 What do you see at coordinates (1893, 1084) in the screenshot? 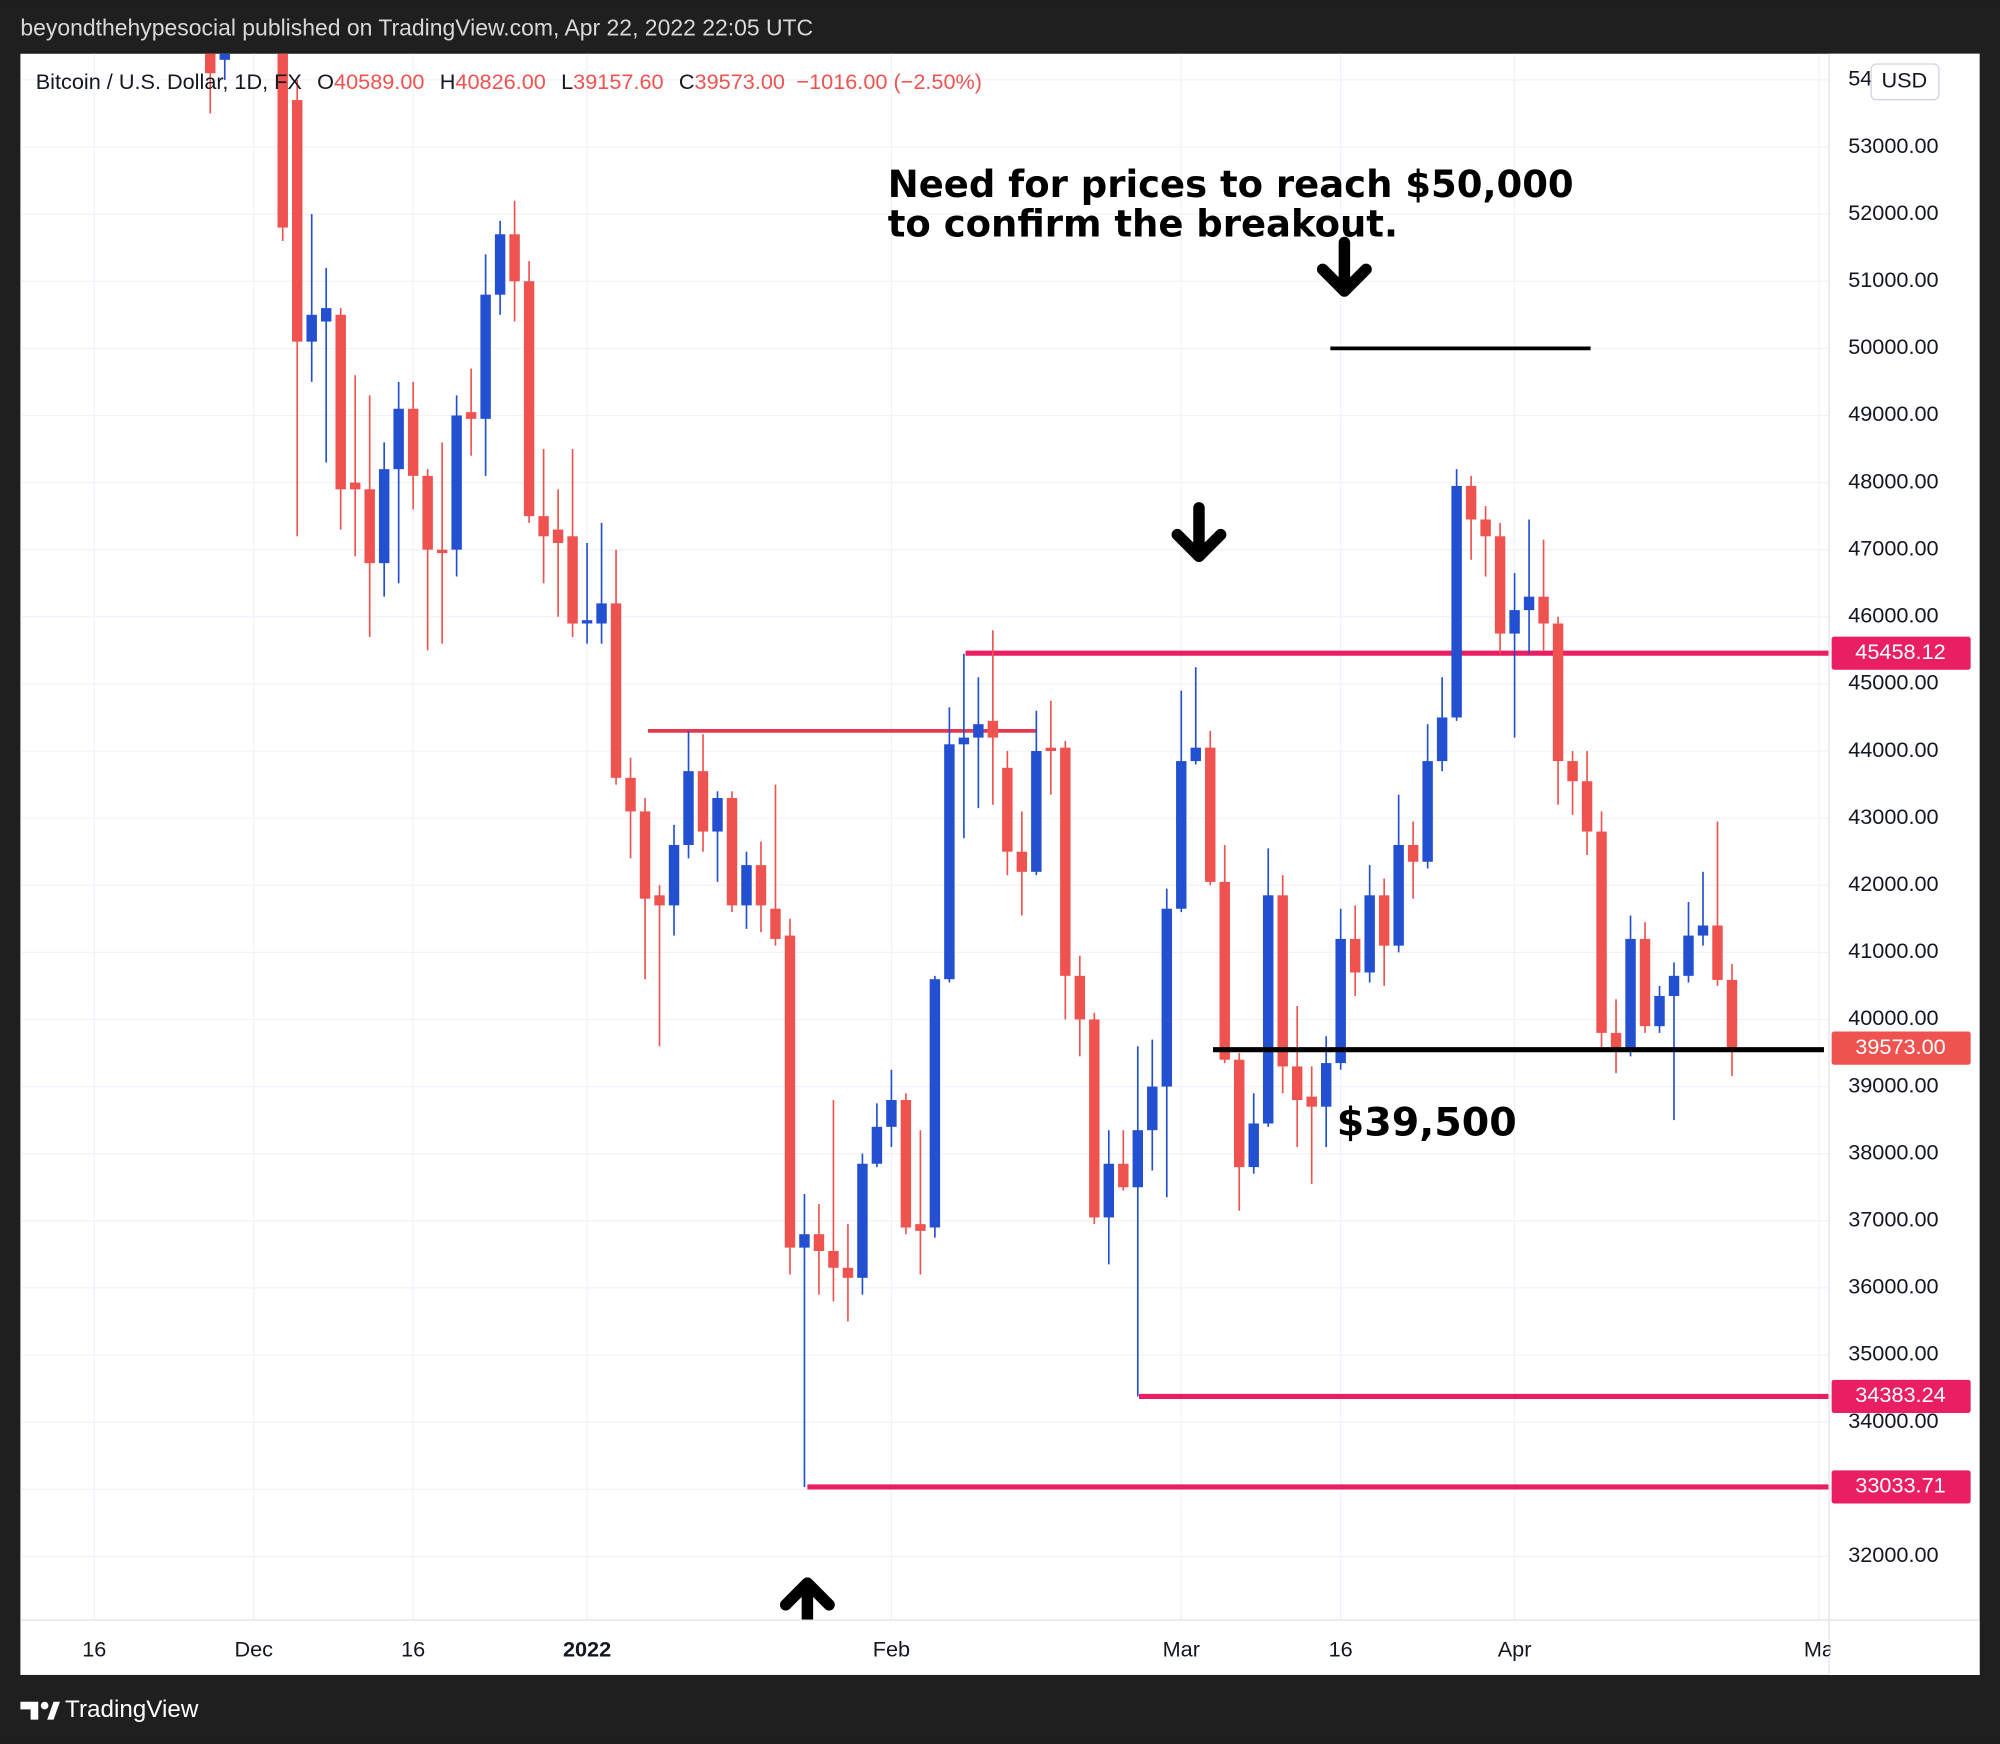
I see `y-tick-label: 39000.00` at bounding box center [1893, 1084].